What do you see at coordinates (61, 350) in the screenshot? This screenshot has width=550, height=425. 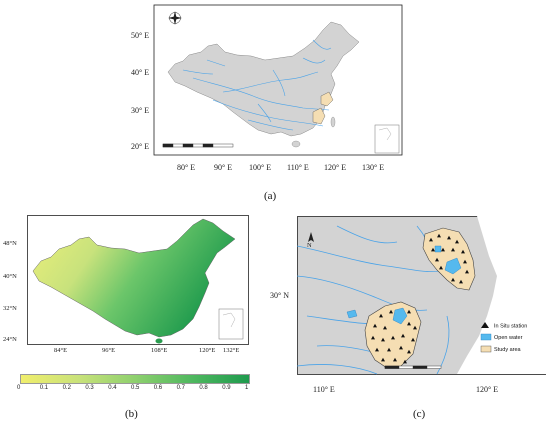 I see `lon-label: 84°E` at bounding box center [61, 350].